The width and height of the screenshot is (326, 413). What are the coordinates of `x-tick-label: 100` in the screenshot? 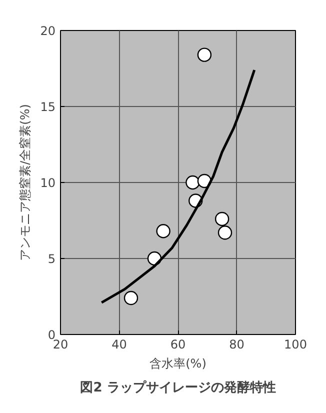 It's located at (295, 345).